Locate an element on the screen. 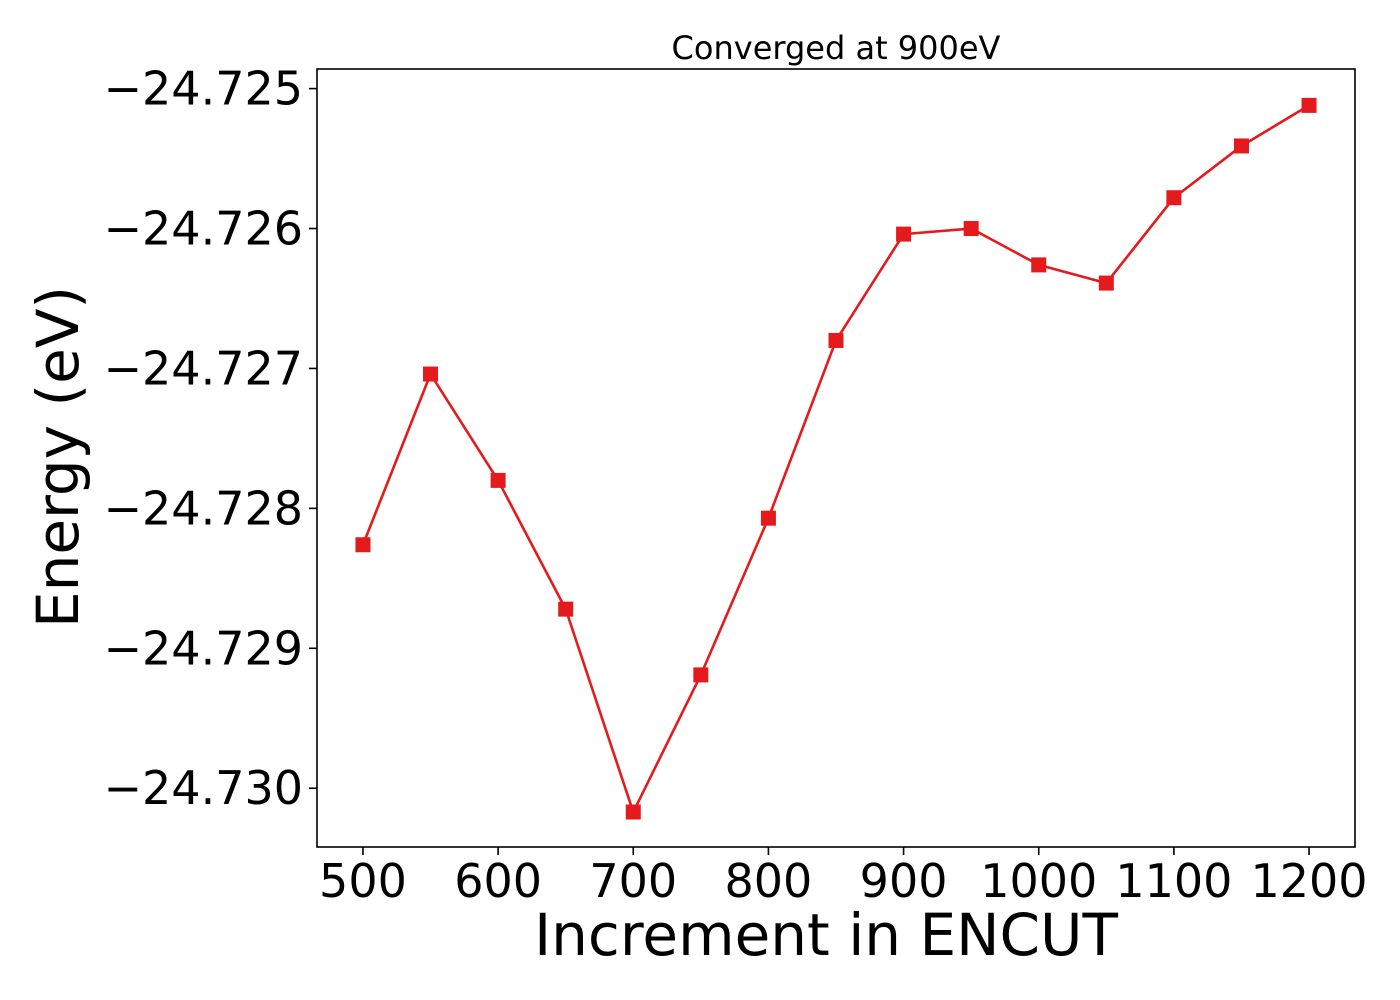  x-tick-label: 1200 is located at coordinates (1309, 881).